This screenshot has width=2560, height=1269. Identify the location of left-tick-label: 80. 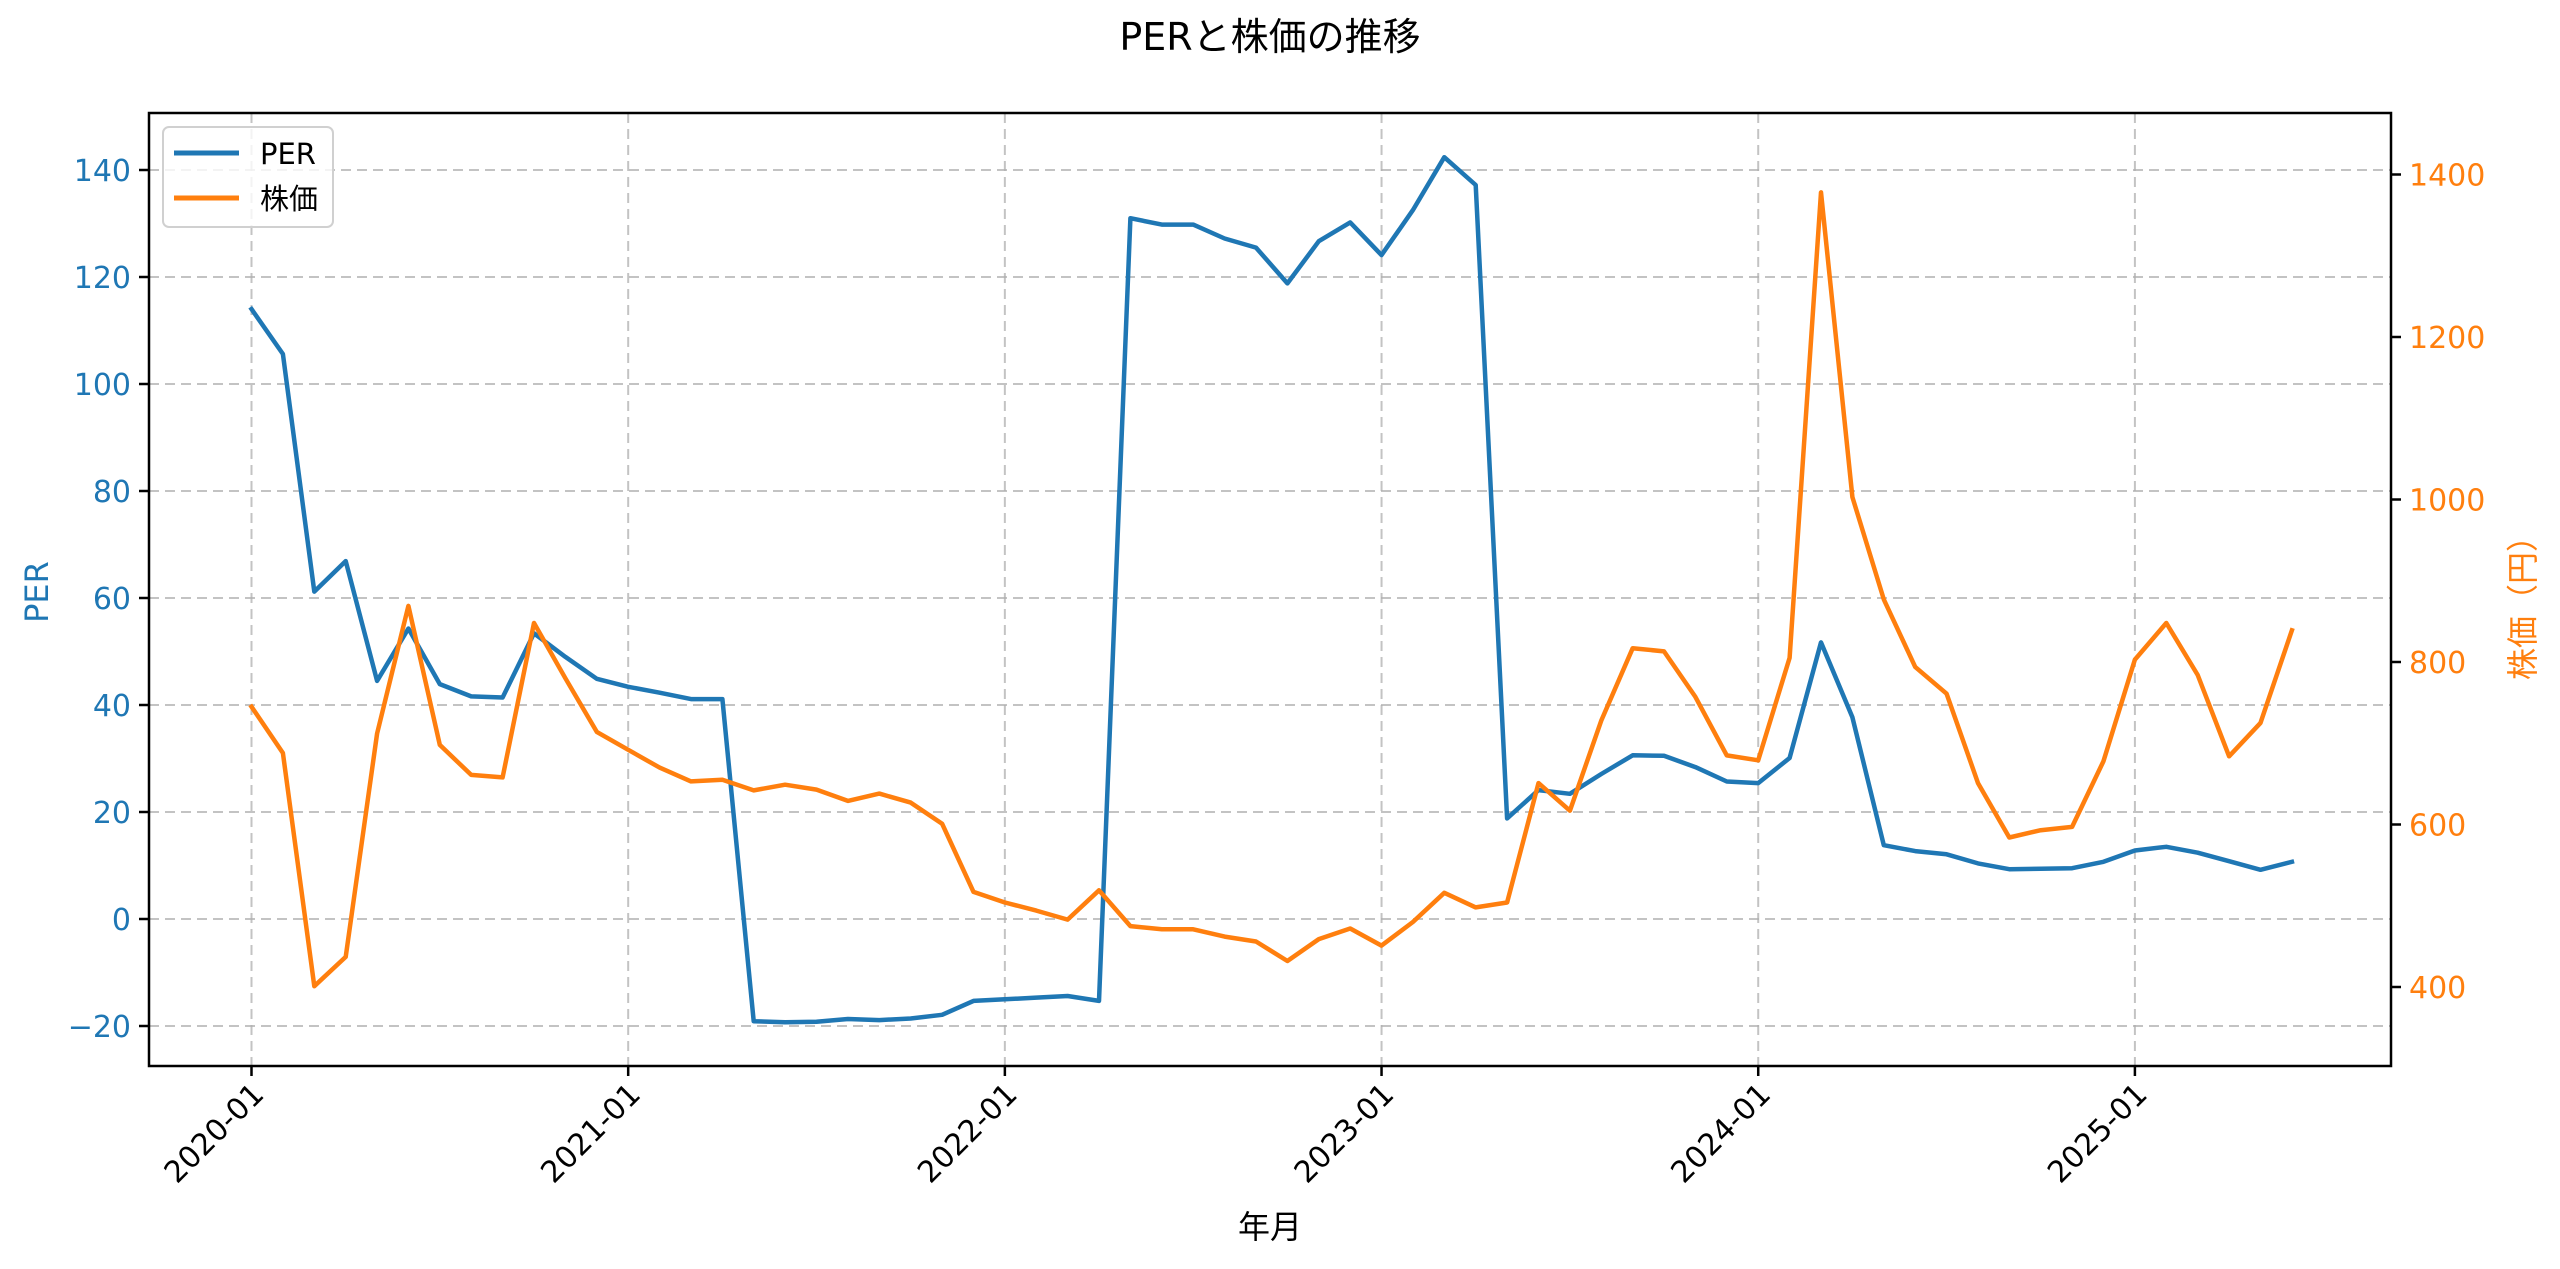
(112, 492).